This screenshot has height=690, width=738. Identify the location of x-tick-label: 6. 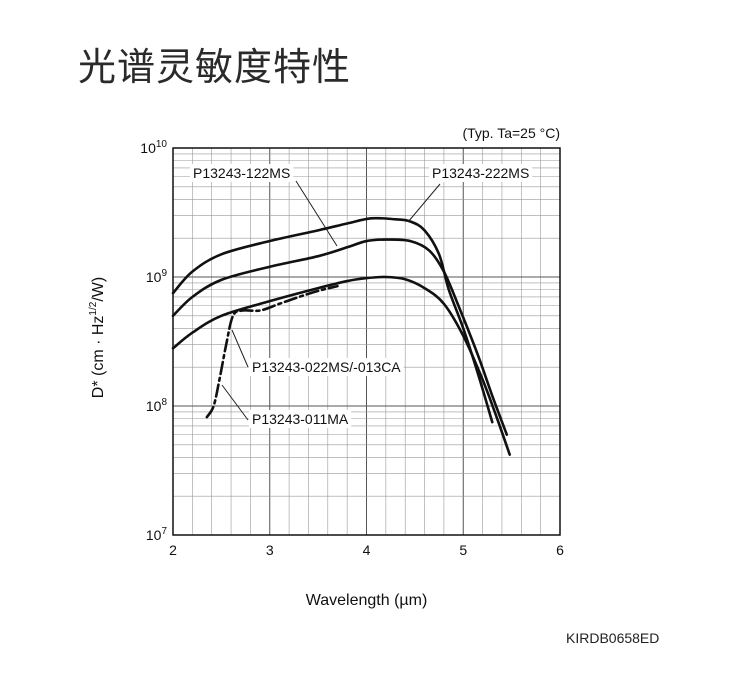
(560, 550).